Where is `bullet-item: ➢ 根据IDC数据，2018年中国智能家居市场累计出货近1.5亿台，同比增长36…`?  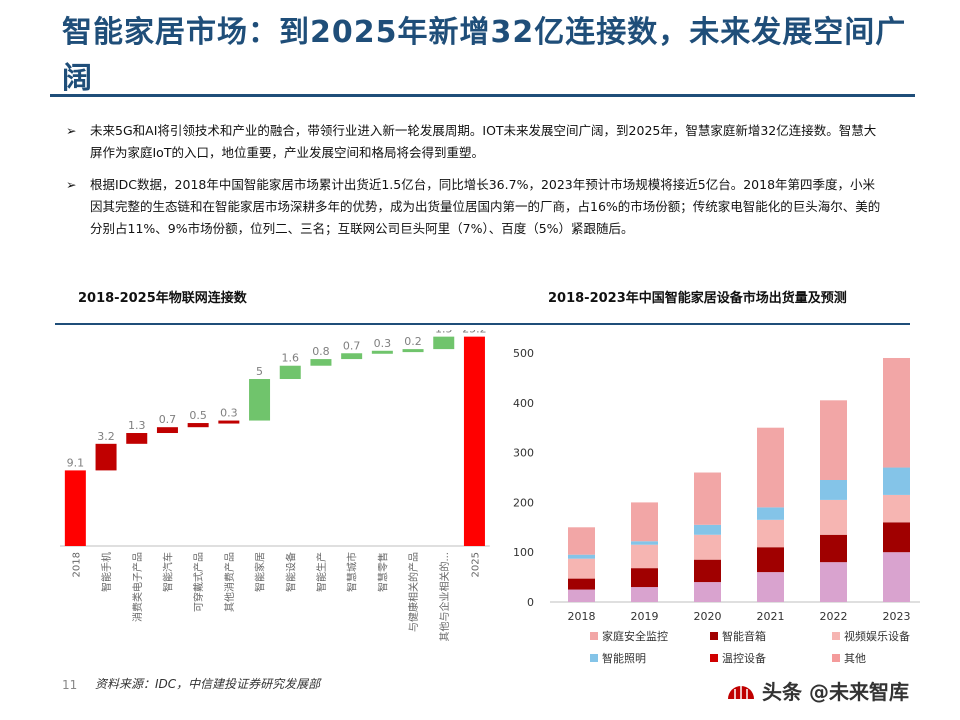 bullet-item: ➢ 根据IDC数据，2018年中国智能家居市场累计出货近1.5亿台，同比增长36… is located at coordinates (476, 207).